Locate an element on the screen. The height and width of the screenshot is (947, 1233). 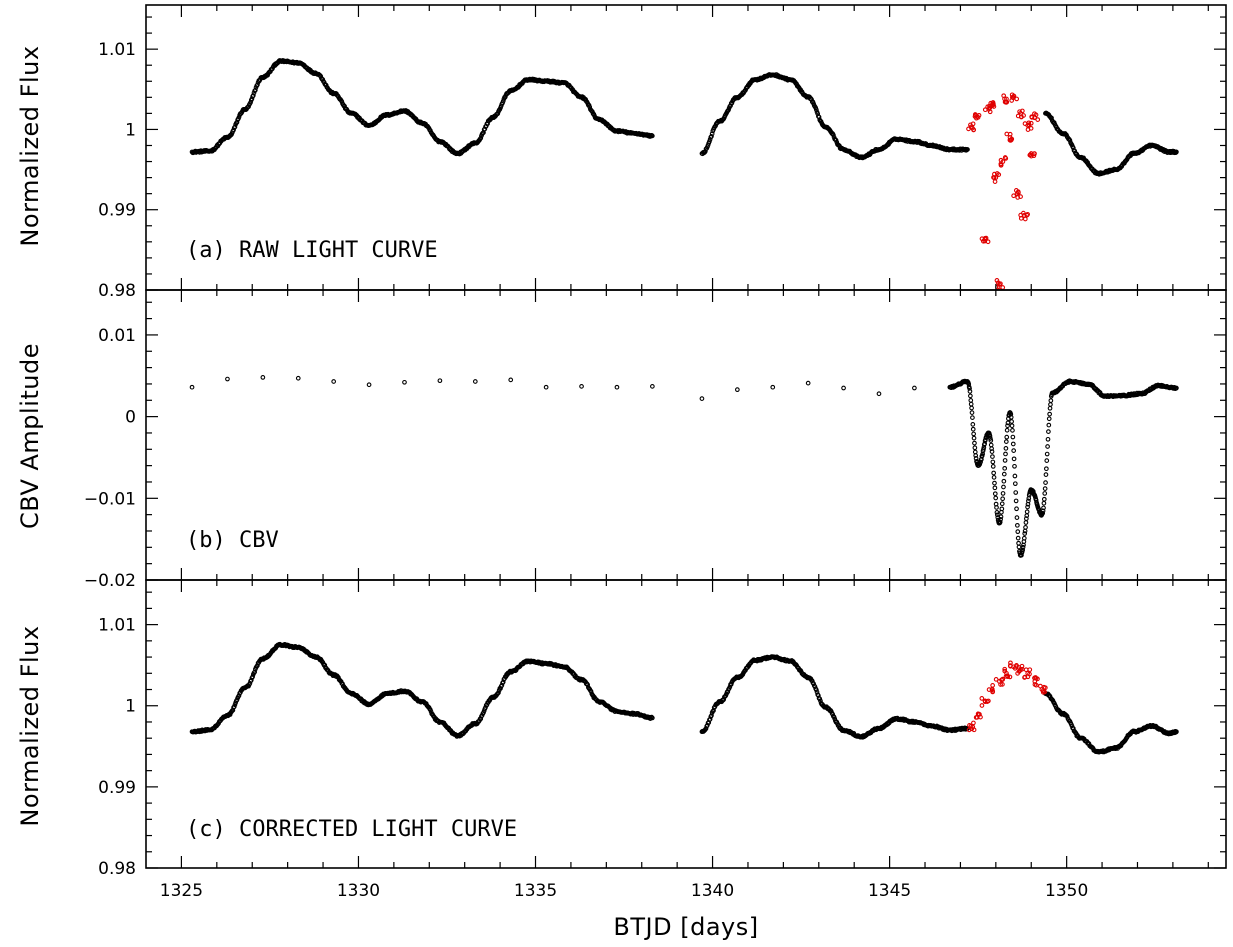
y-tick-label: 0.01 is located at coordinates (117, 336).